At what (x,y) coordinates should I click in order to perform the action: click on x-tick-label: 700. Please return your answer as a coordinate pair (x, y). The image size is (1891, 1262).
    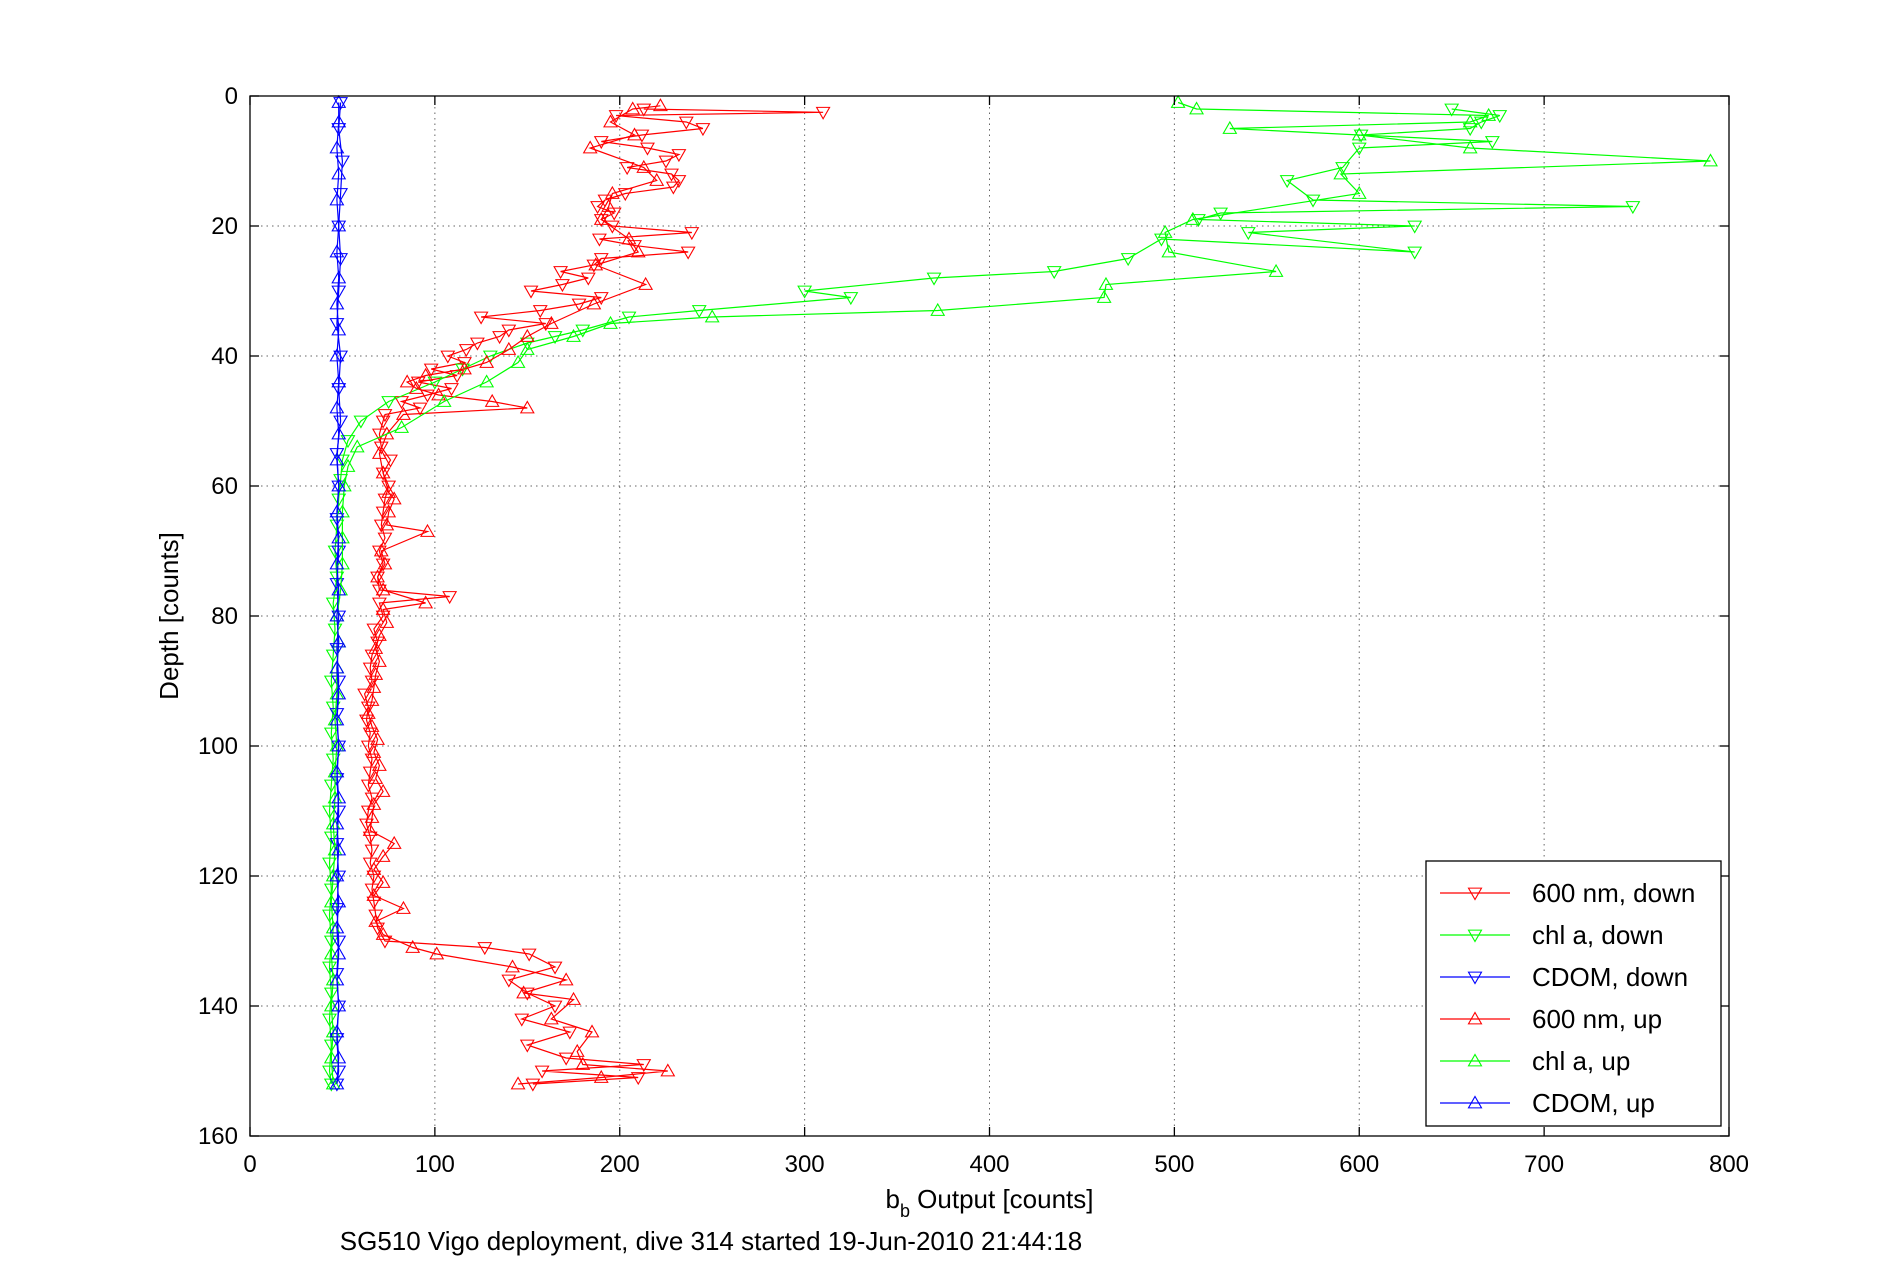
    Looking at the image, I should click on (1544, 1164).